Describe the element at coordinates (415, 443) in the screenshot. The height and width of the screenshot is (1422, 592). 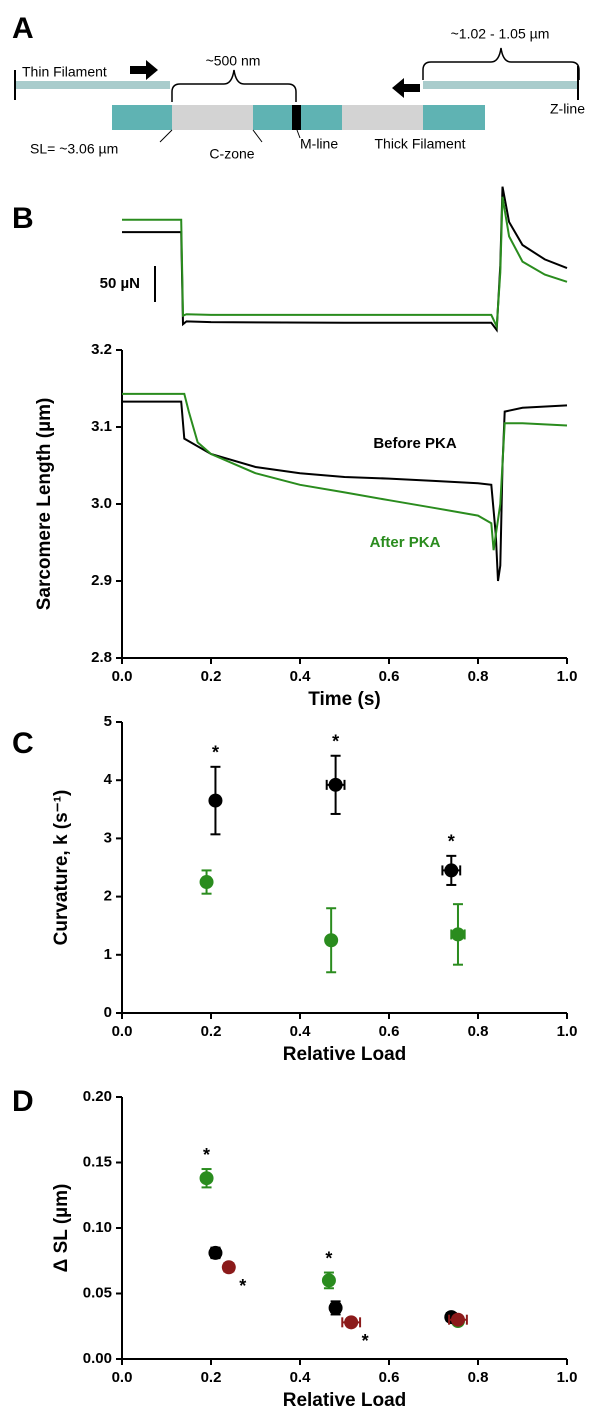
I see `series-label: Before PKA` at that location.